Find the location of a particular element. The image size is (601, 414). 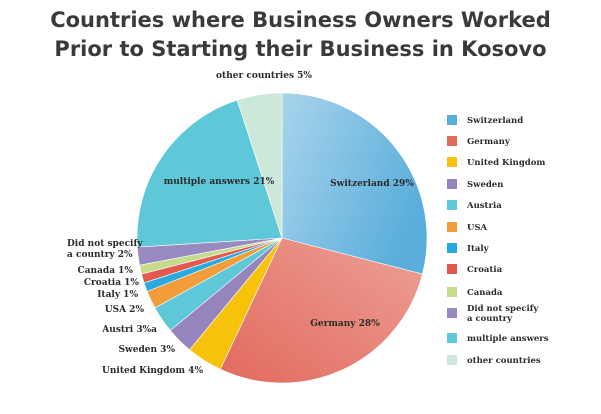

slice-label-croatia: Croatia 1% is located at coordinates (112, 283).